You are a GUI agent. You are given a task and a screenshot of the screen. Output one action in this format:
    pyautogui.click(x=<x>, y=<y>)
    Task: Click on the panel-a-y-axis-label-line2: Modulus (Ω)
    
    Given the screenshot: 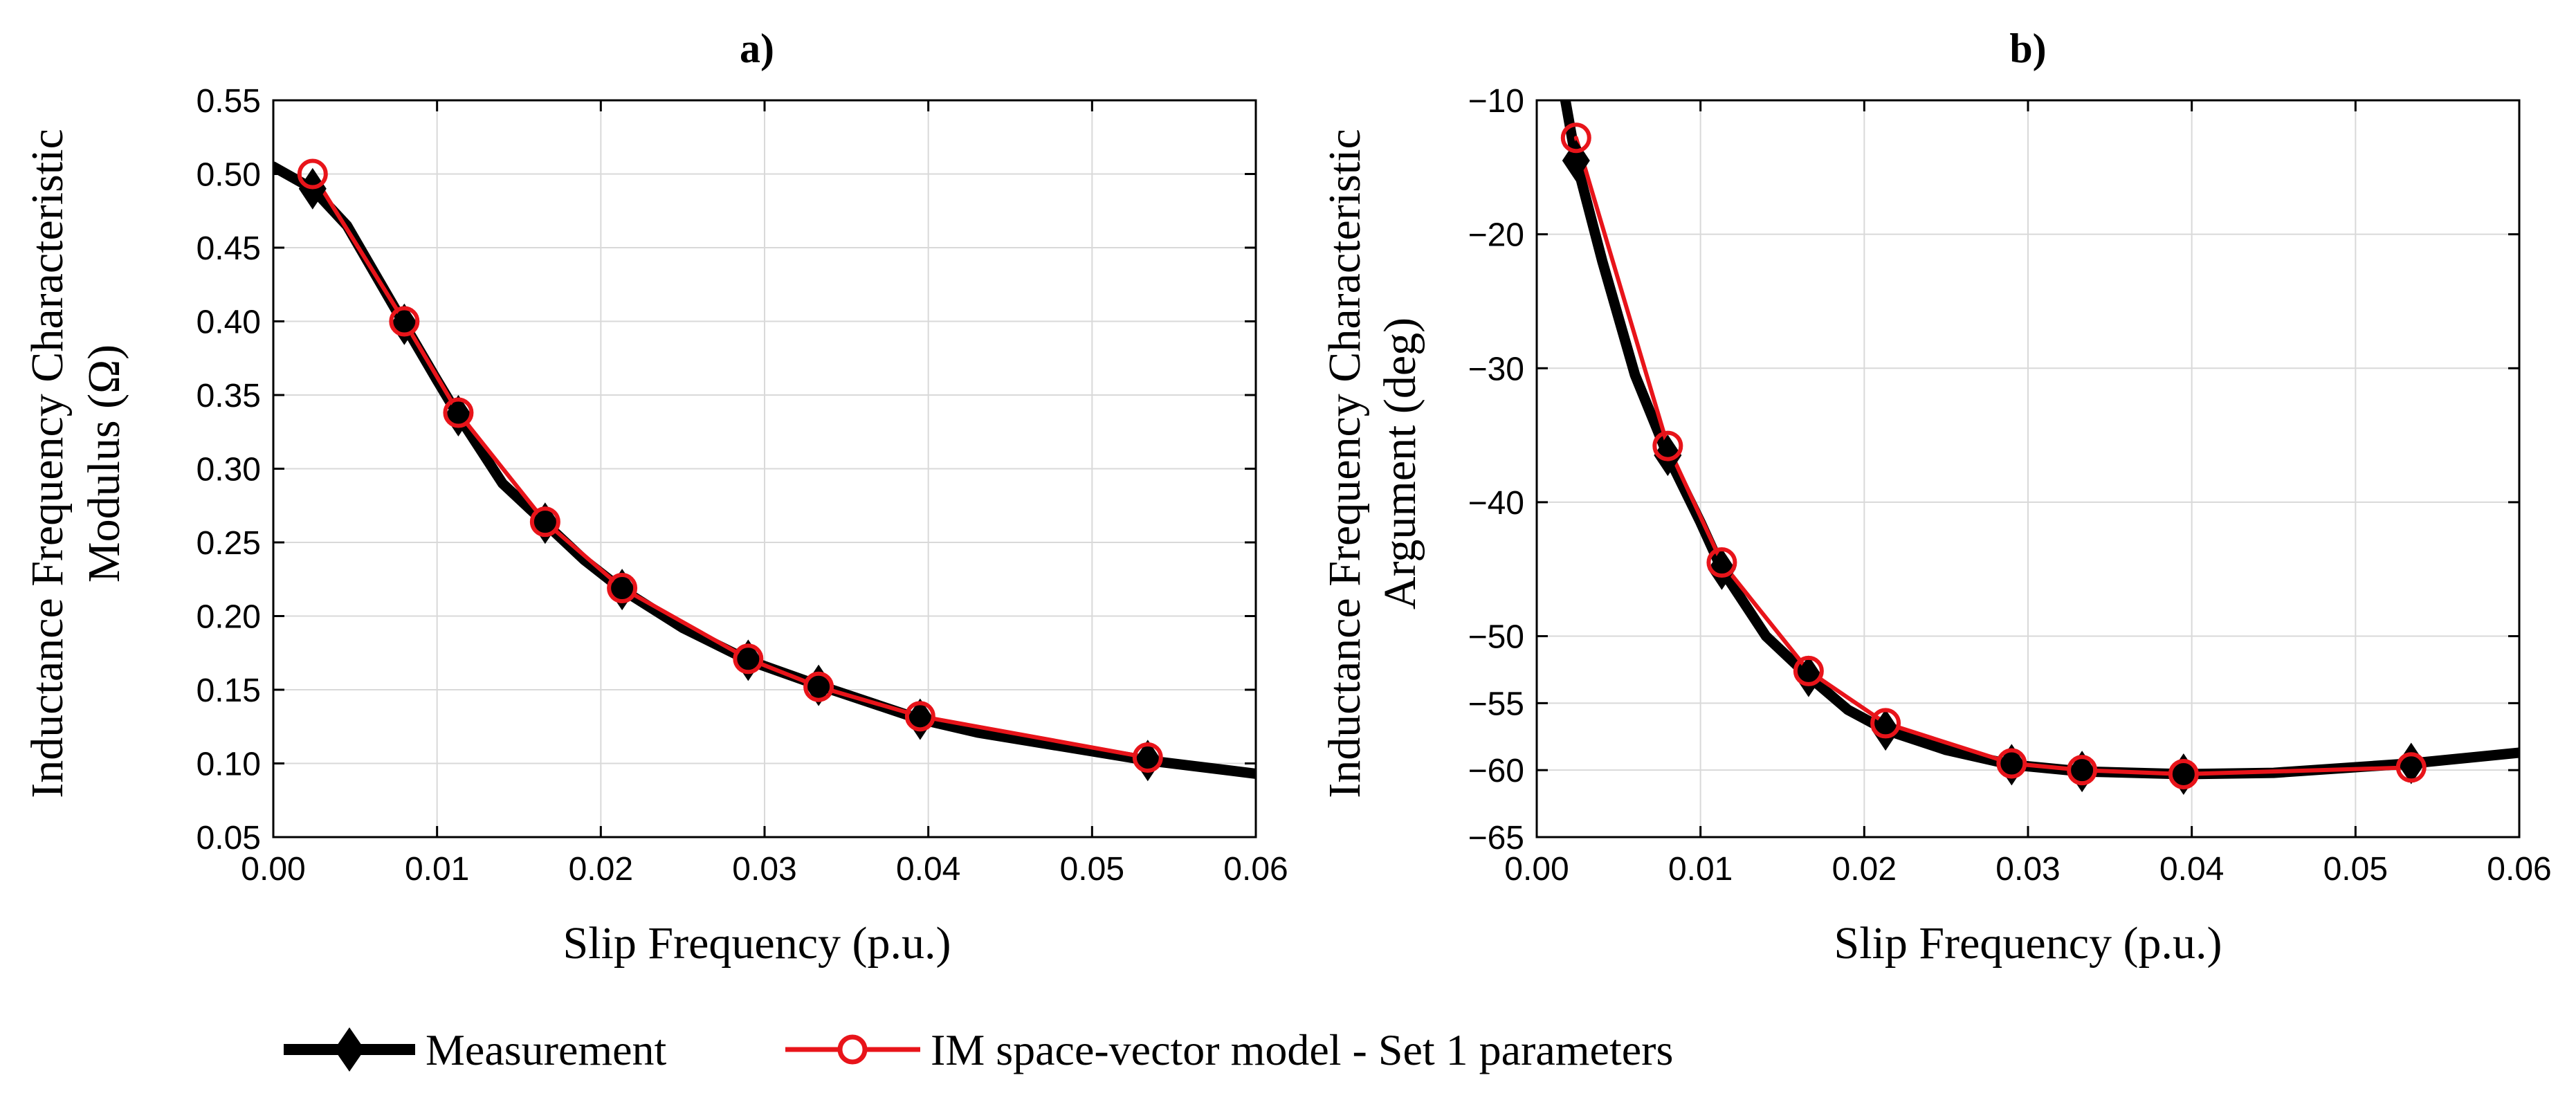 What is the action you would take?
    pyautogui.click(x=104, y=464)
    